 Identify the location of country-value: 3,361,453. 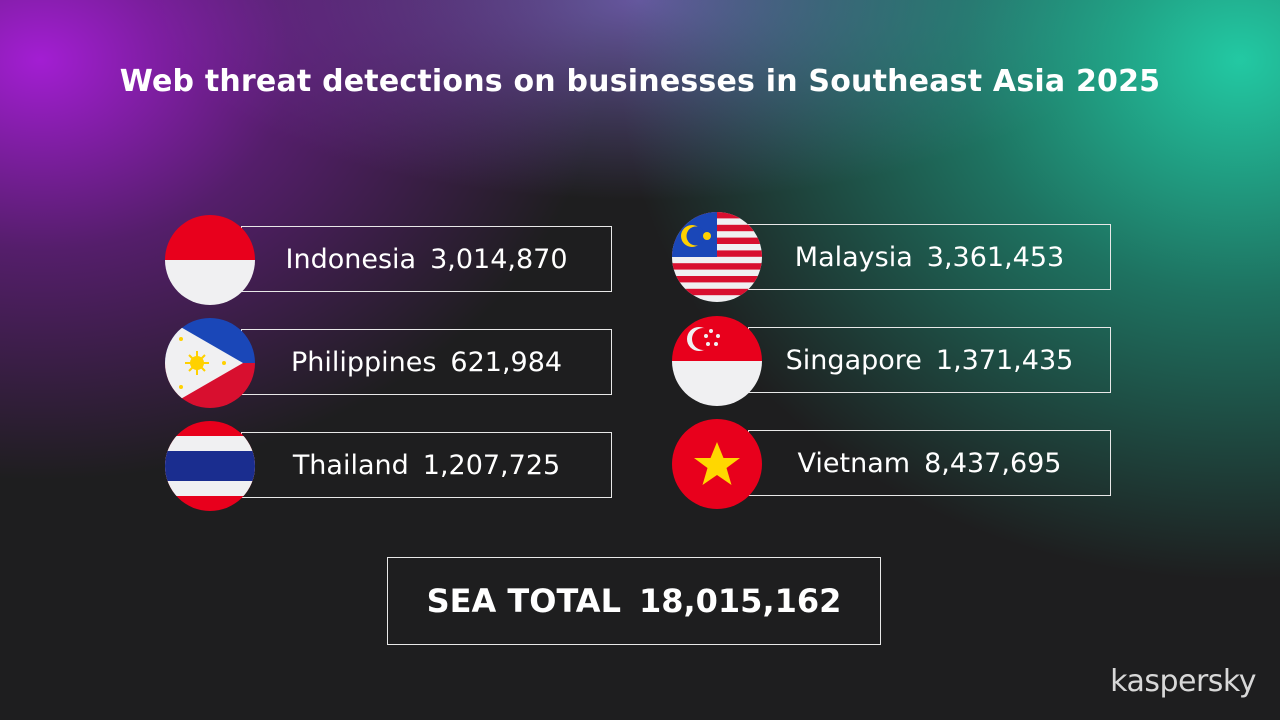
(995, 257).